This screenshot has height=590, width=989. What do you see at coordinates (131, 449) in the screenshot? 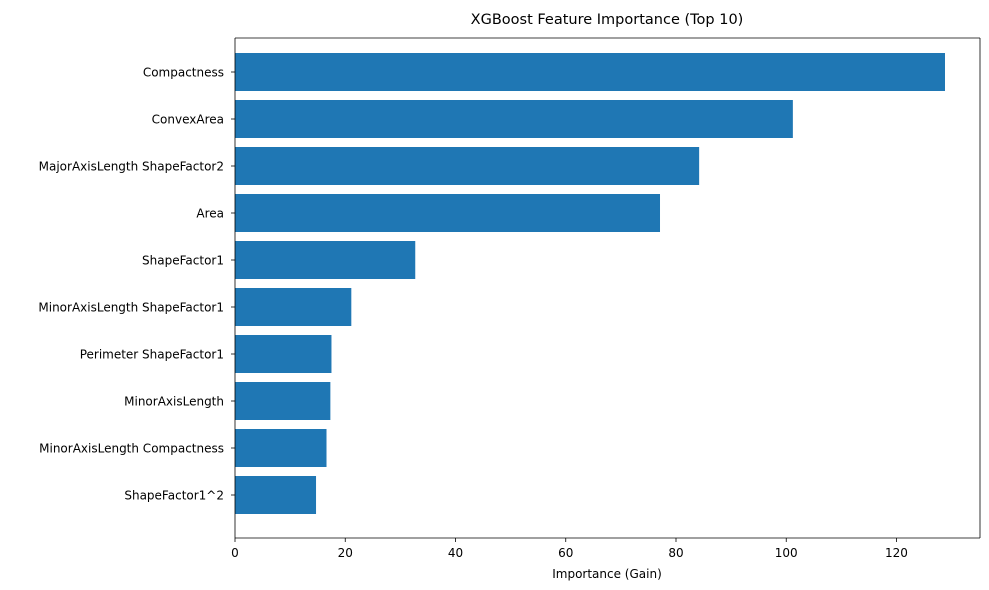
I see `y-tick-label: MinorAxisLength Compactness` at bounding box center [131, 449].